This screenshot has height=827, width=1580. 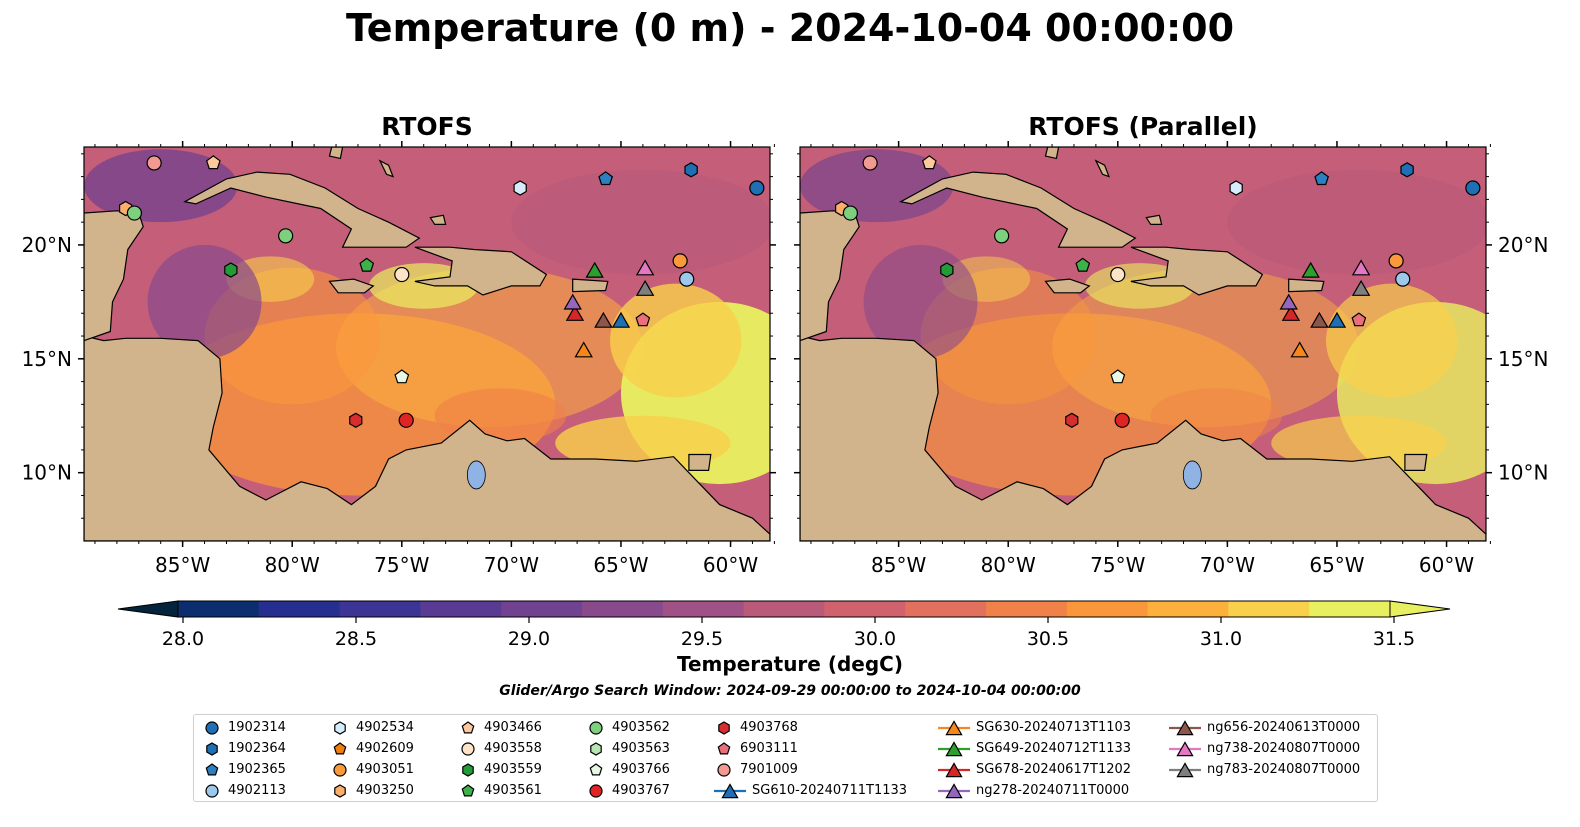 What do you see at coordinates (810, 790) in the screenshot?
I see `legend-item: SG610-20240711T1133` at bounding box center [810, 790].